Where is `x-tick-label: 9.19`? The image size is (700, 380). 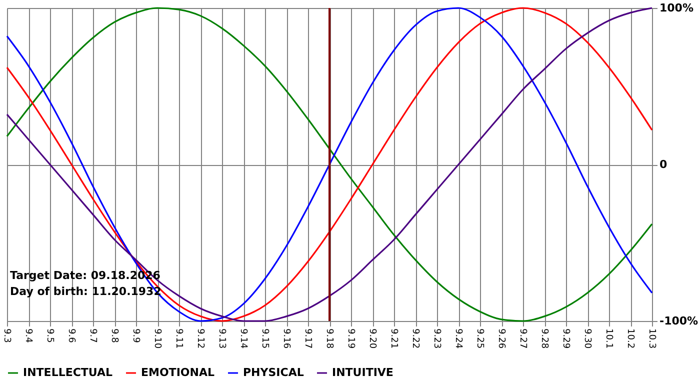 x-tick-label: 9.19 is located at coordinates (351, 338).